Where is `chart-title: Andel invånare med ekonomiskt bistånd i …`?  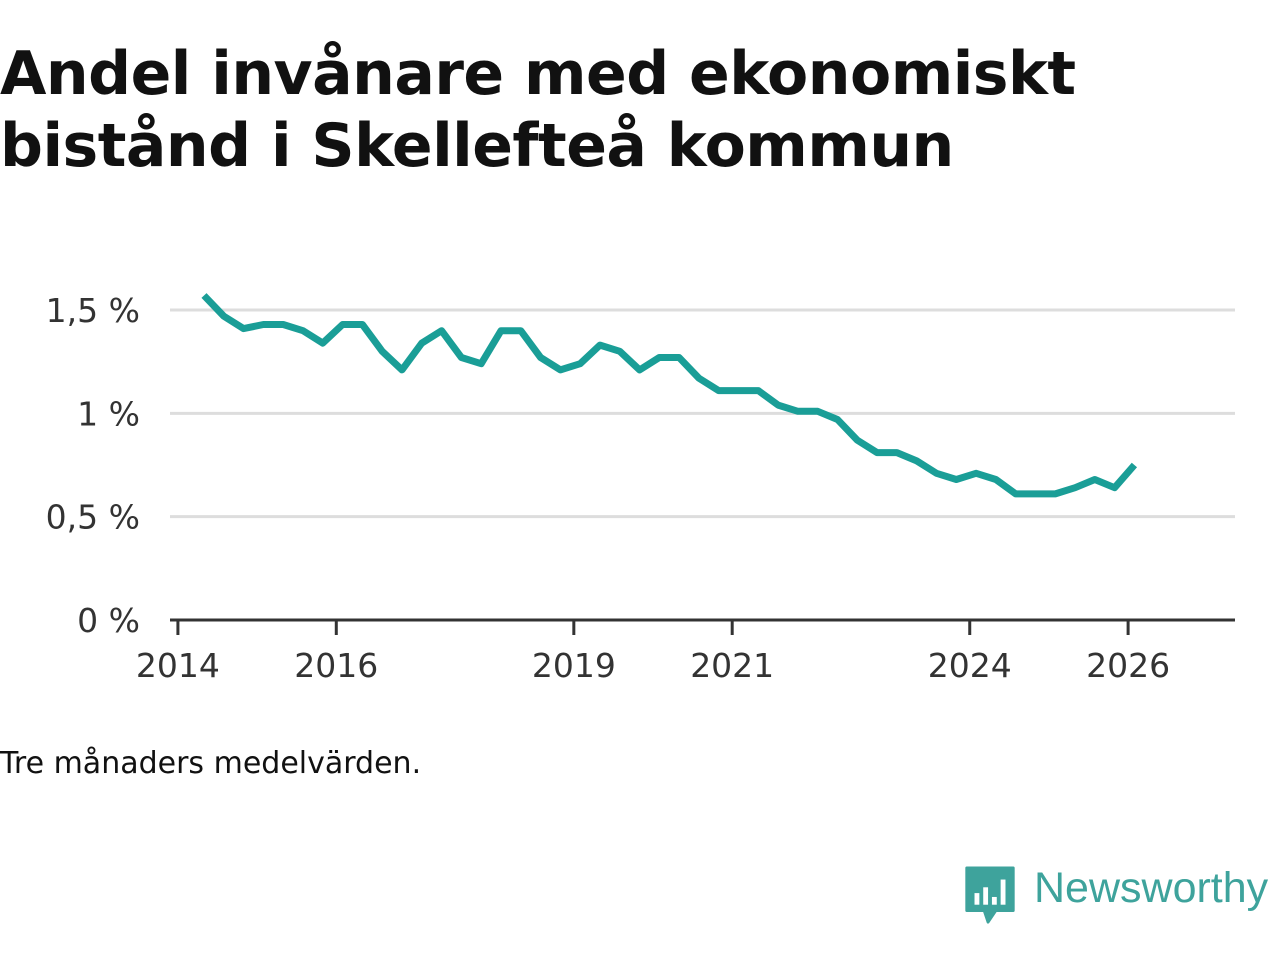 chart-title: Andel invånare med ekonomiskt bistånd i … is located at coordinates (538, 110).